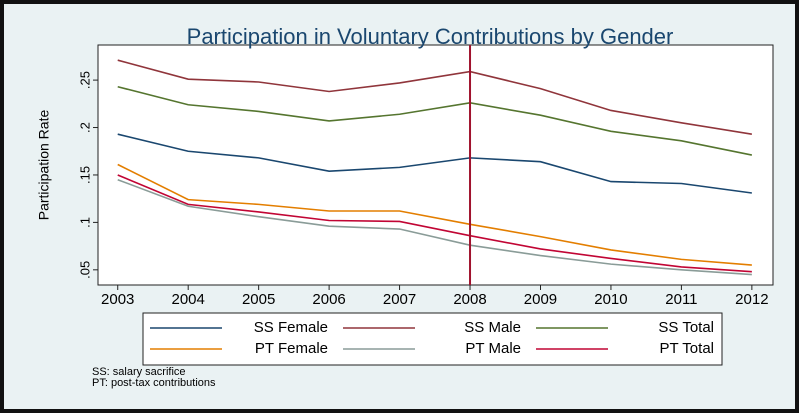 Image resolution: width=799 pixels, height=418 pixels. What do you see at coordinates (291, 348) in the screenshot?
I see `legend-label: PT Female` at bounding box center [291, 348].